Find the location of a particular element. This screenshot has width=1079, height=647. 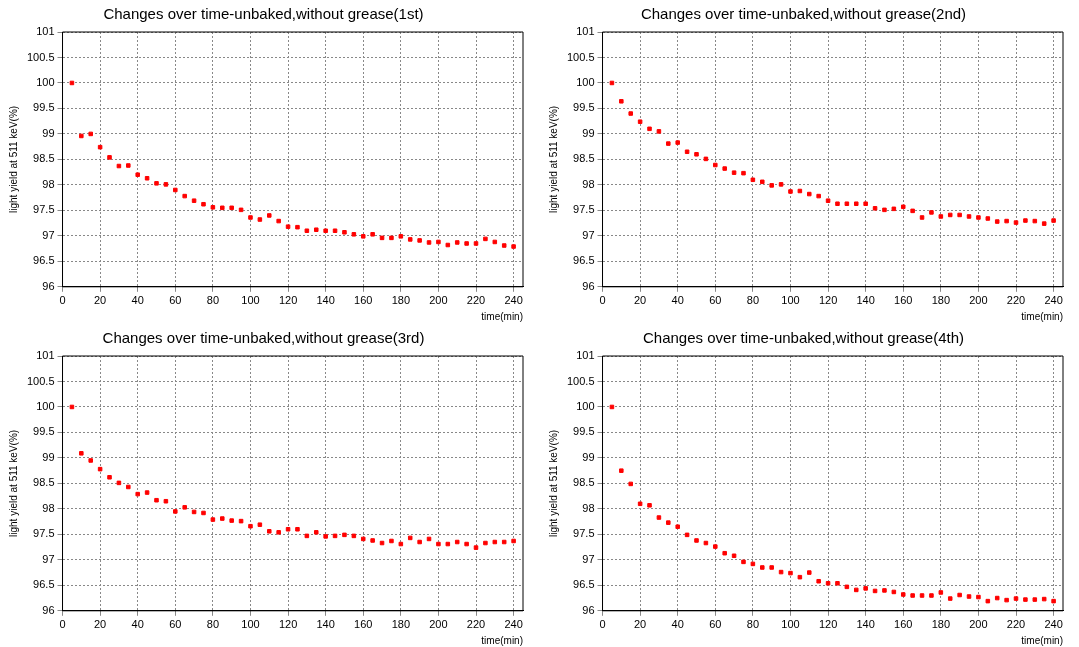

chart-title: Changes over time-unbaked,without grease(2nd) is located at coordinates (803, 14).